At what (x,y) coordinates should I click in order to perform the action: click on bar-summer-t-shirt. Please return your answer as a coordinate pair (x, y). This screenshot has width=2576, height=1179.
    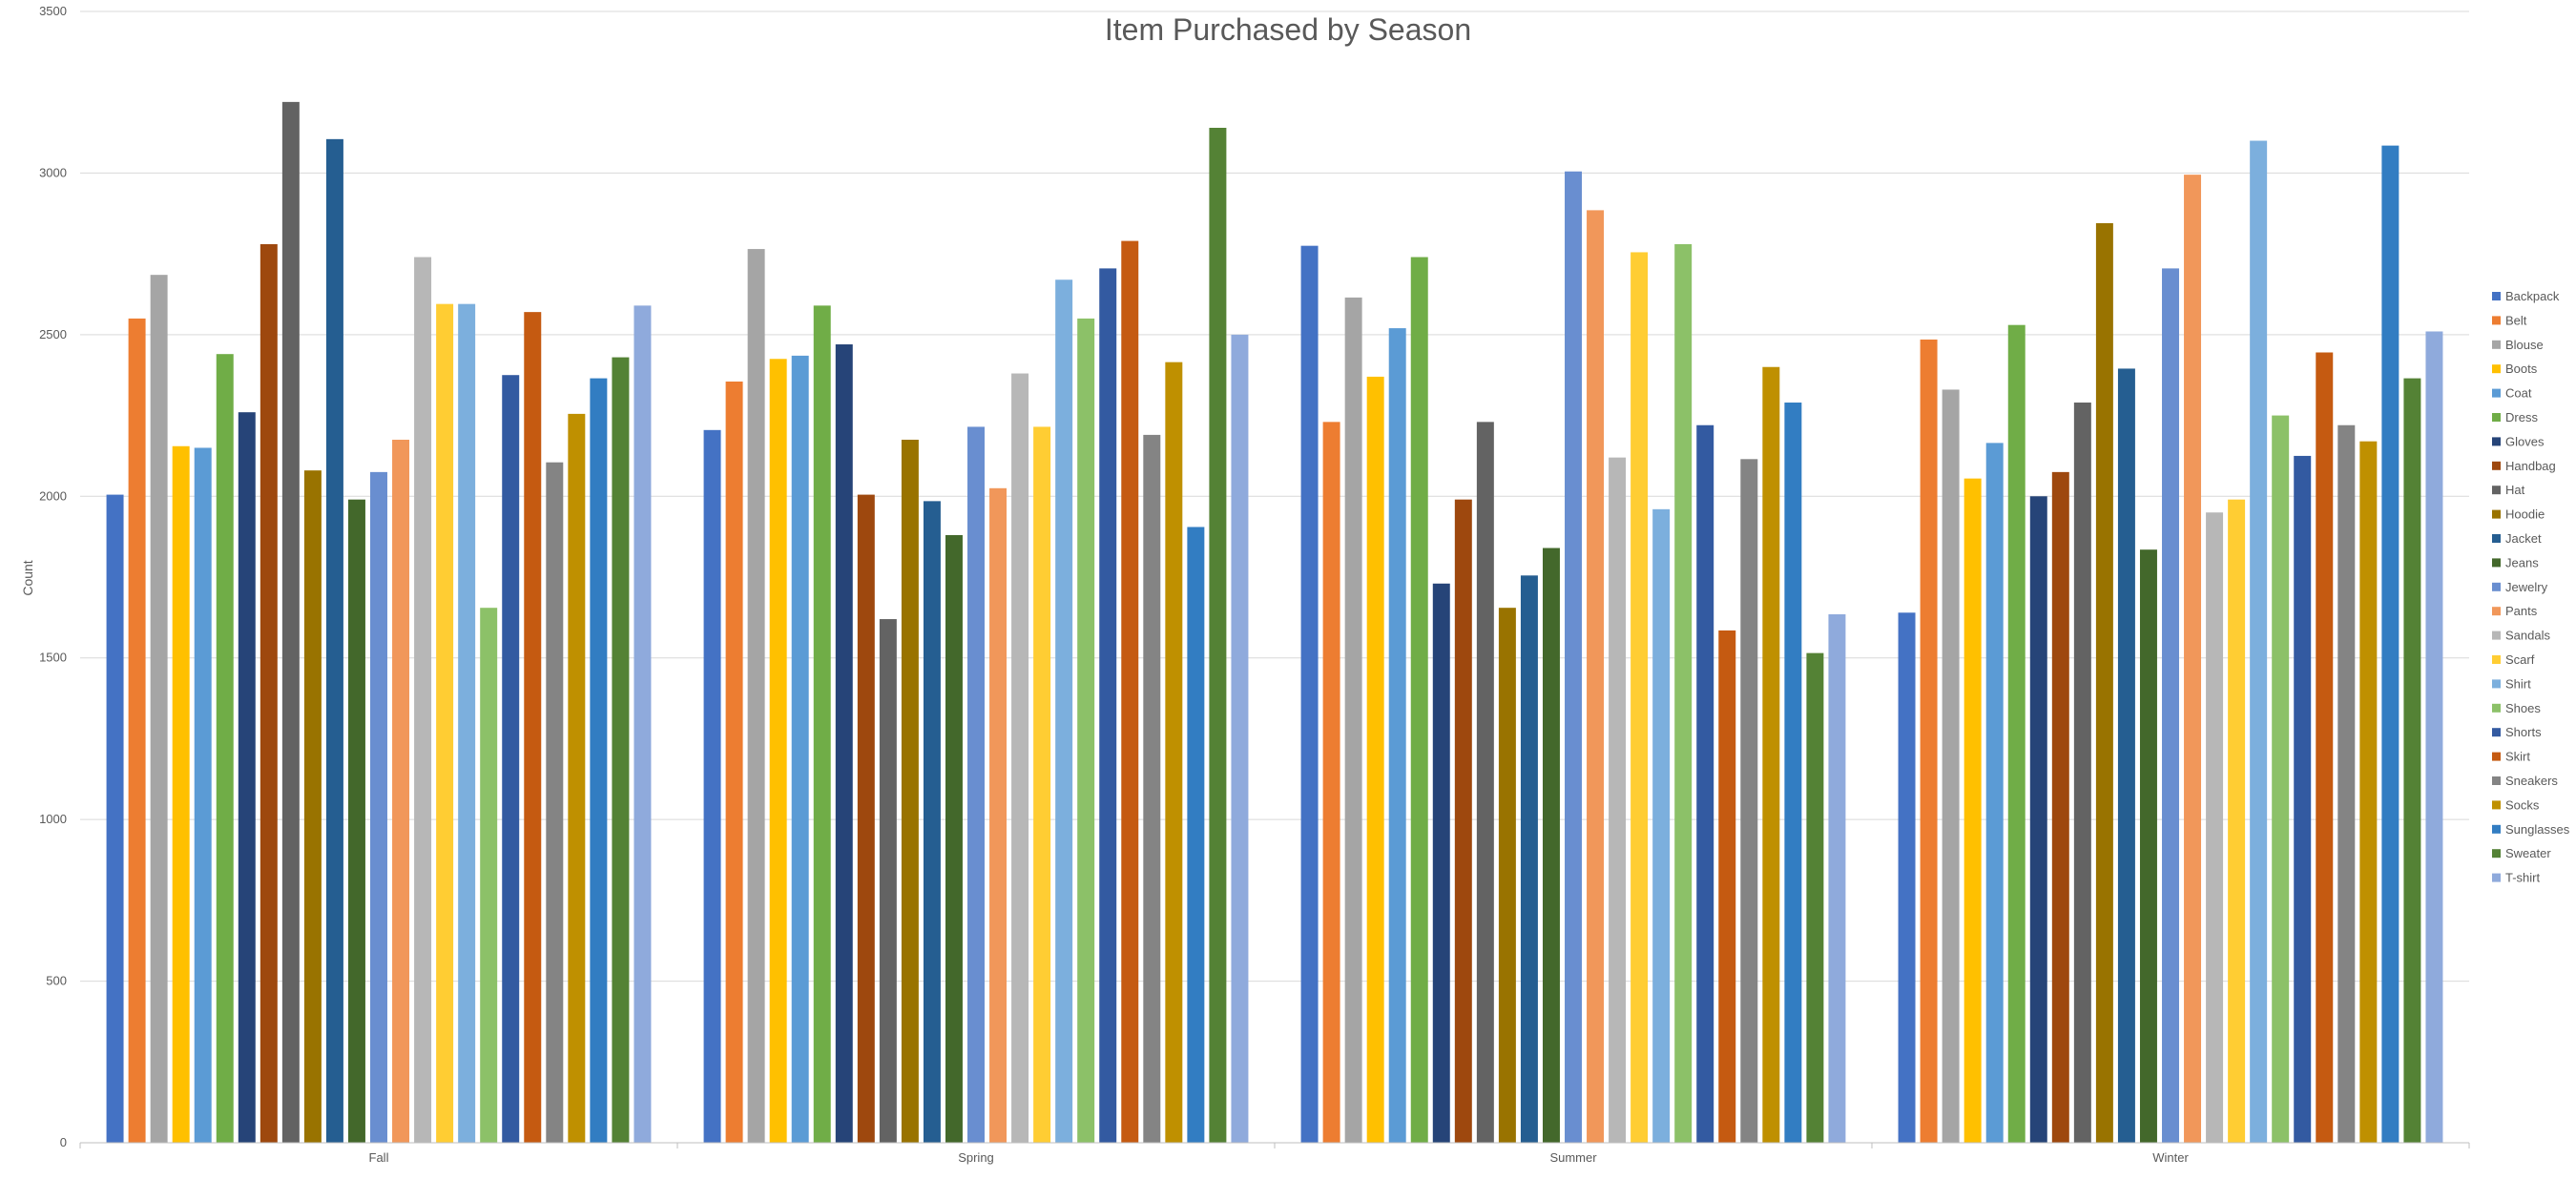
    Looking at the image, I should click on (1837, 878).